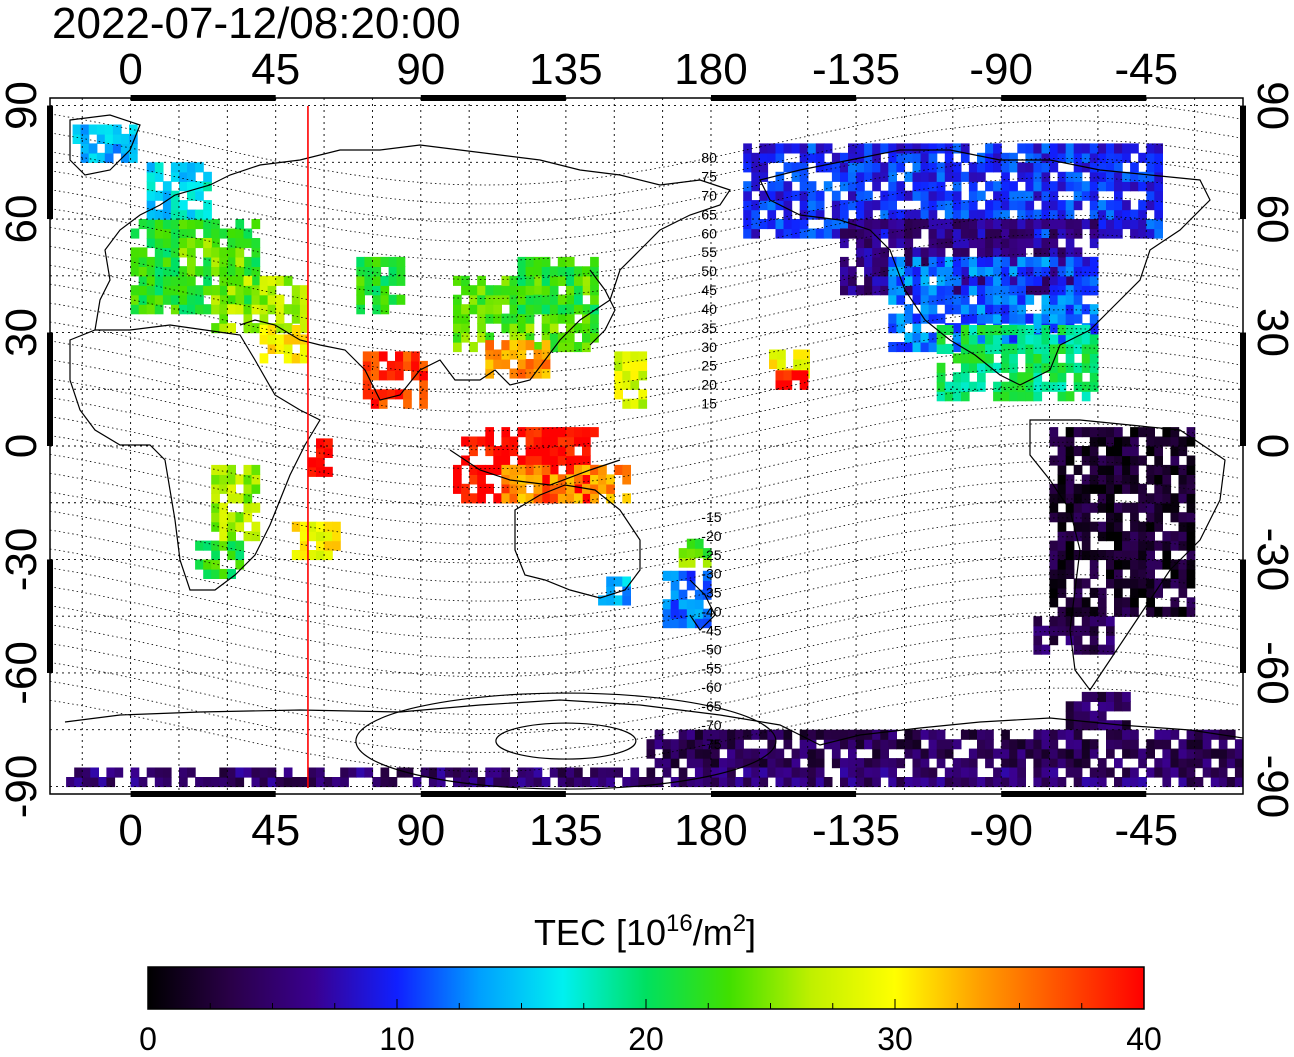 The width and height of the screenshot is (1294, 1057). Describe the element at coordinates (1271, 446) in the screenshot. I see `lat-label-right-3: 0` at that location.